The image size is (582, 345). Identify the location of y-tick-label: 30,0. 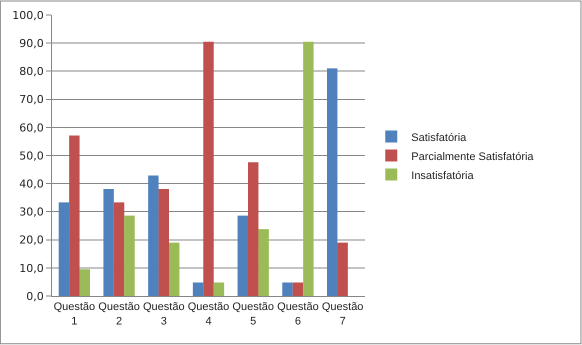
(31, 212).